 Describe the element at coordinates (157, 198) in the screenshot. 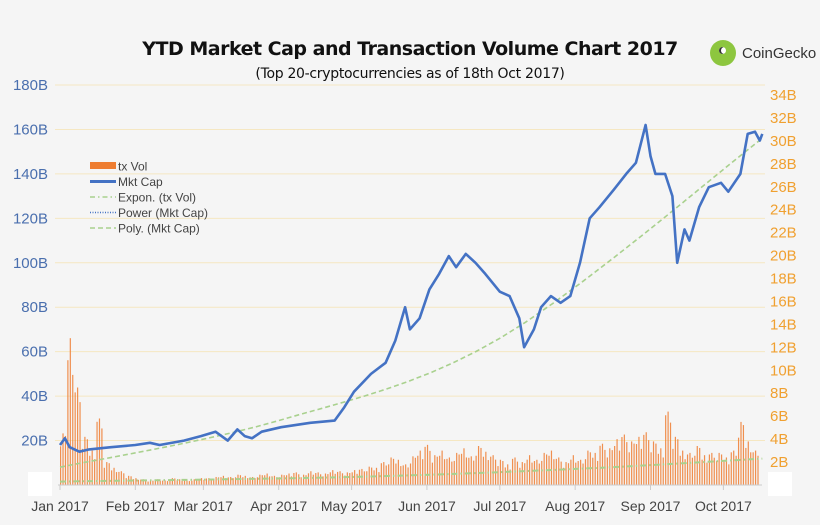

I see `legend-label: Expon. (tx Vol)` at that location.